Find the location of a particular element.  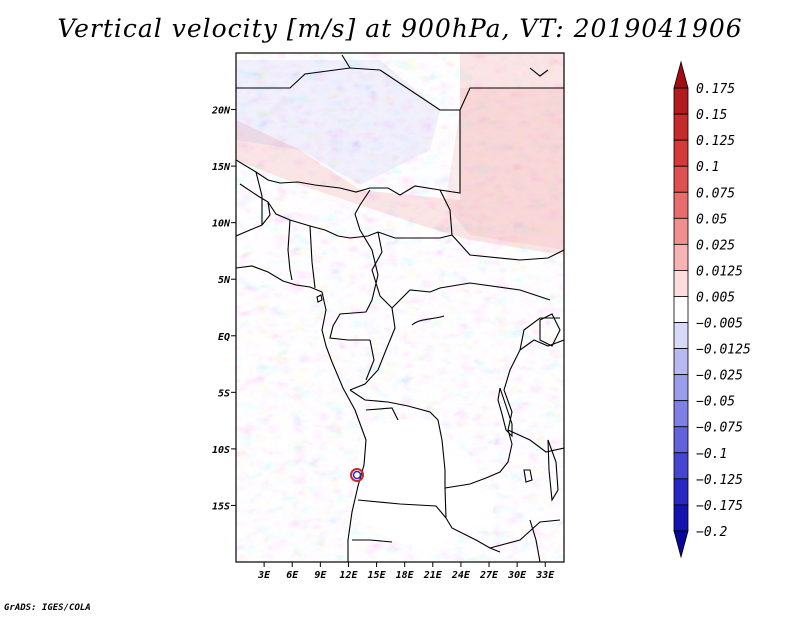

colorbar-label-12: −0.05 is located at coordinates (715, 402).